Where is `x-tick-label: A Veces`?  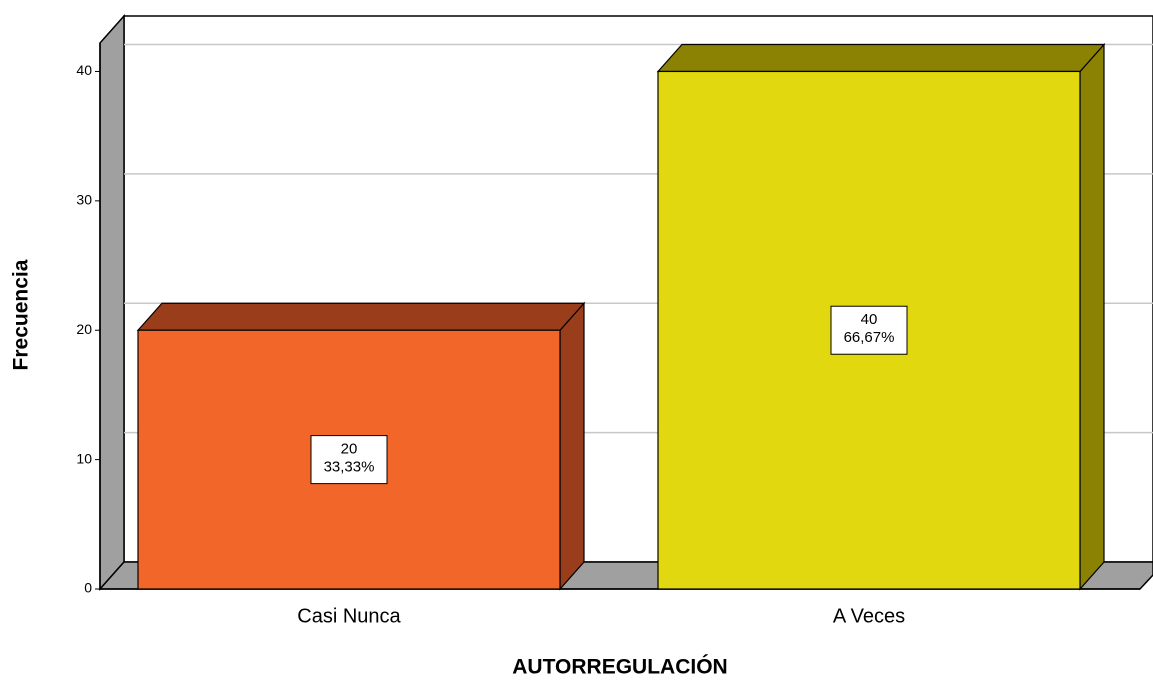
x-tick-label: A Veces is located at coordinates (869, 616).